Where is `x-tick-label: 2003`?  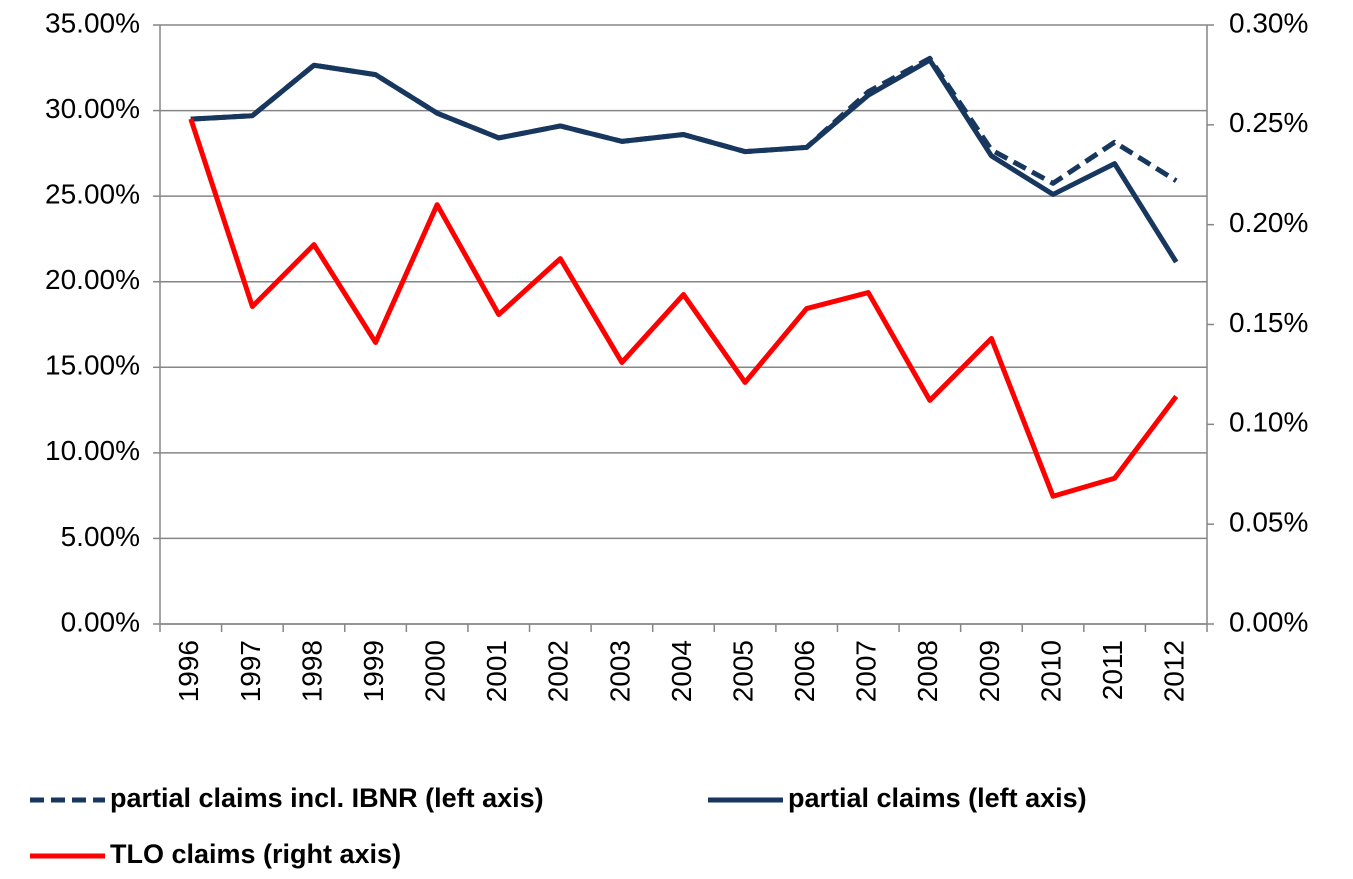 x-tick-label: 2003 is located at coordinates (619, 671).